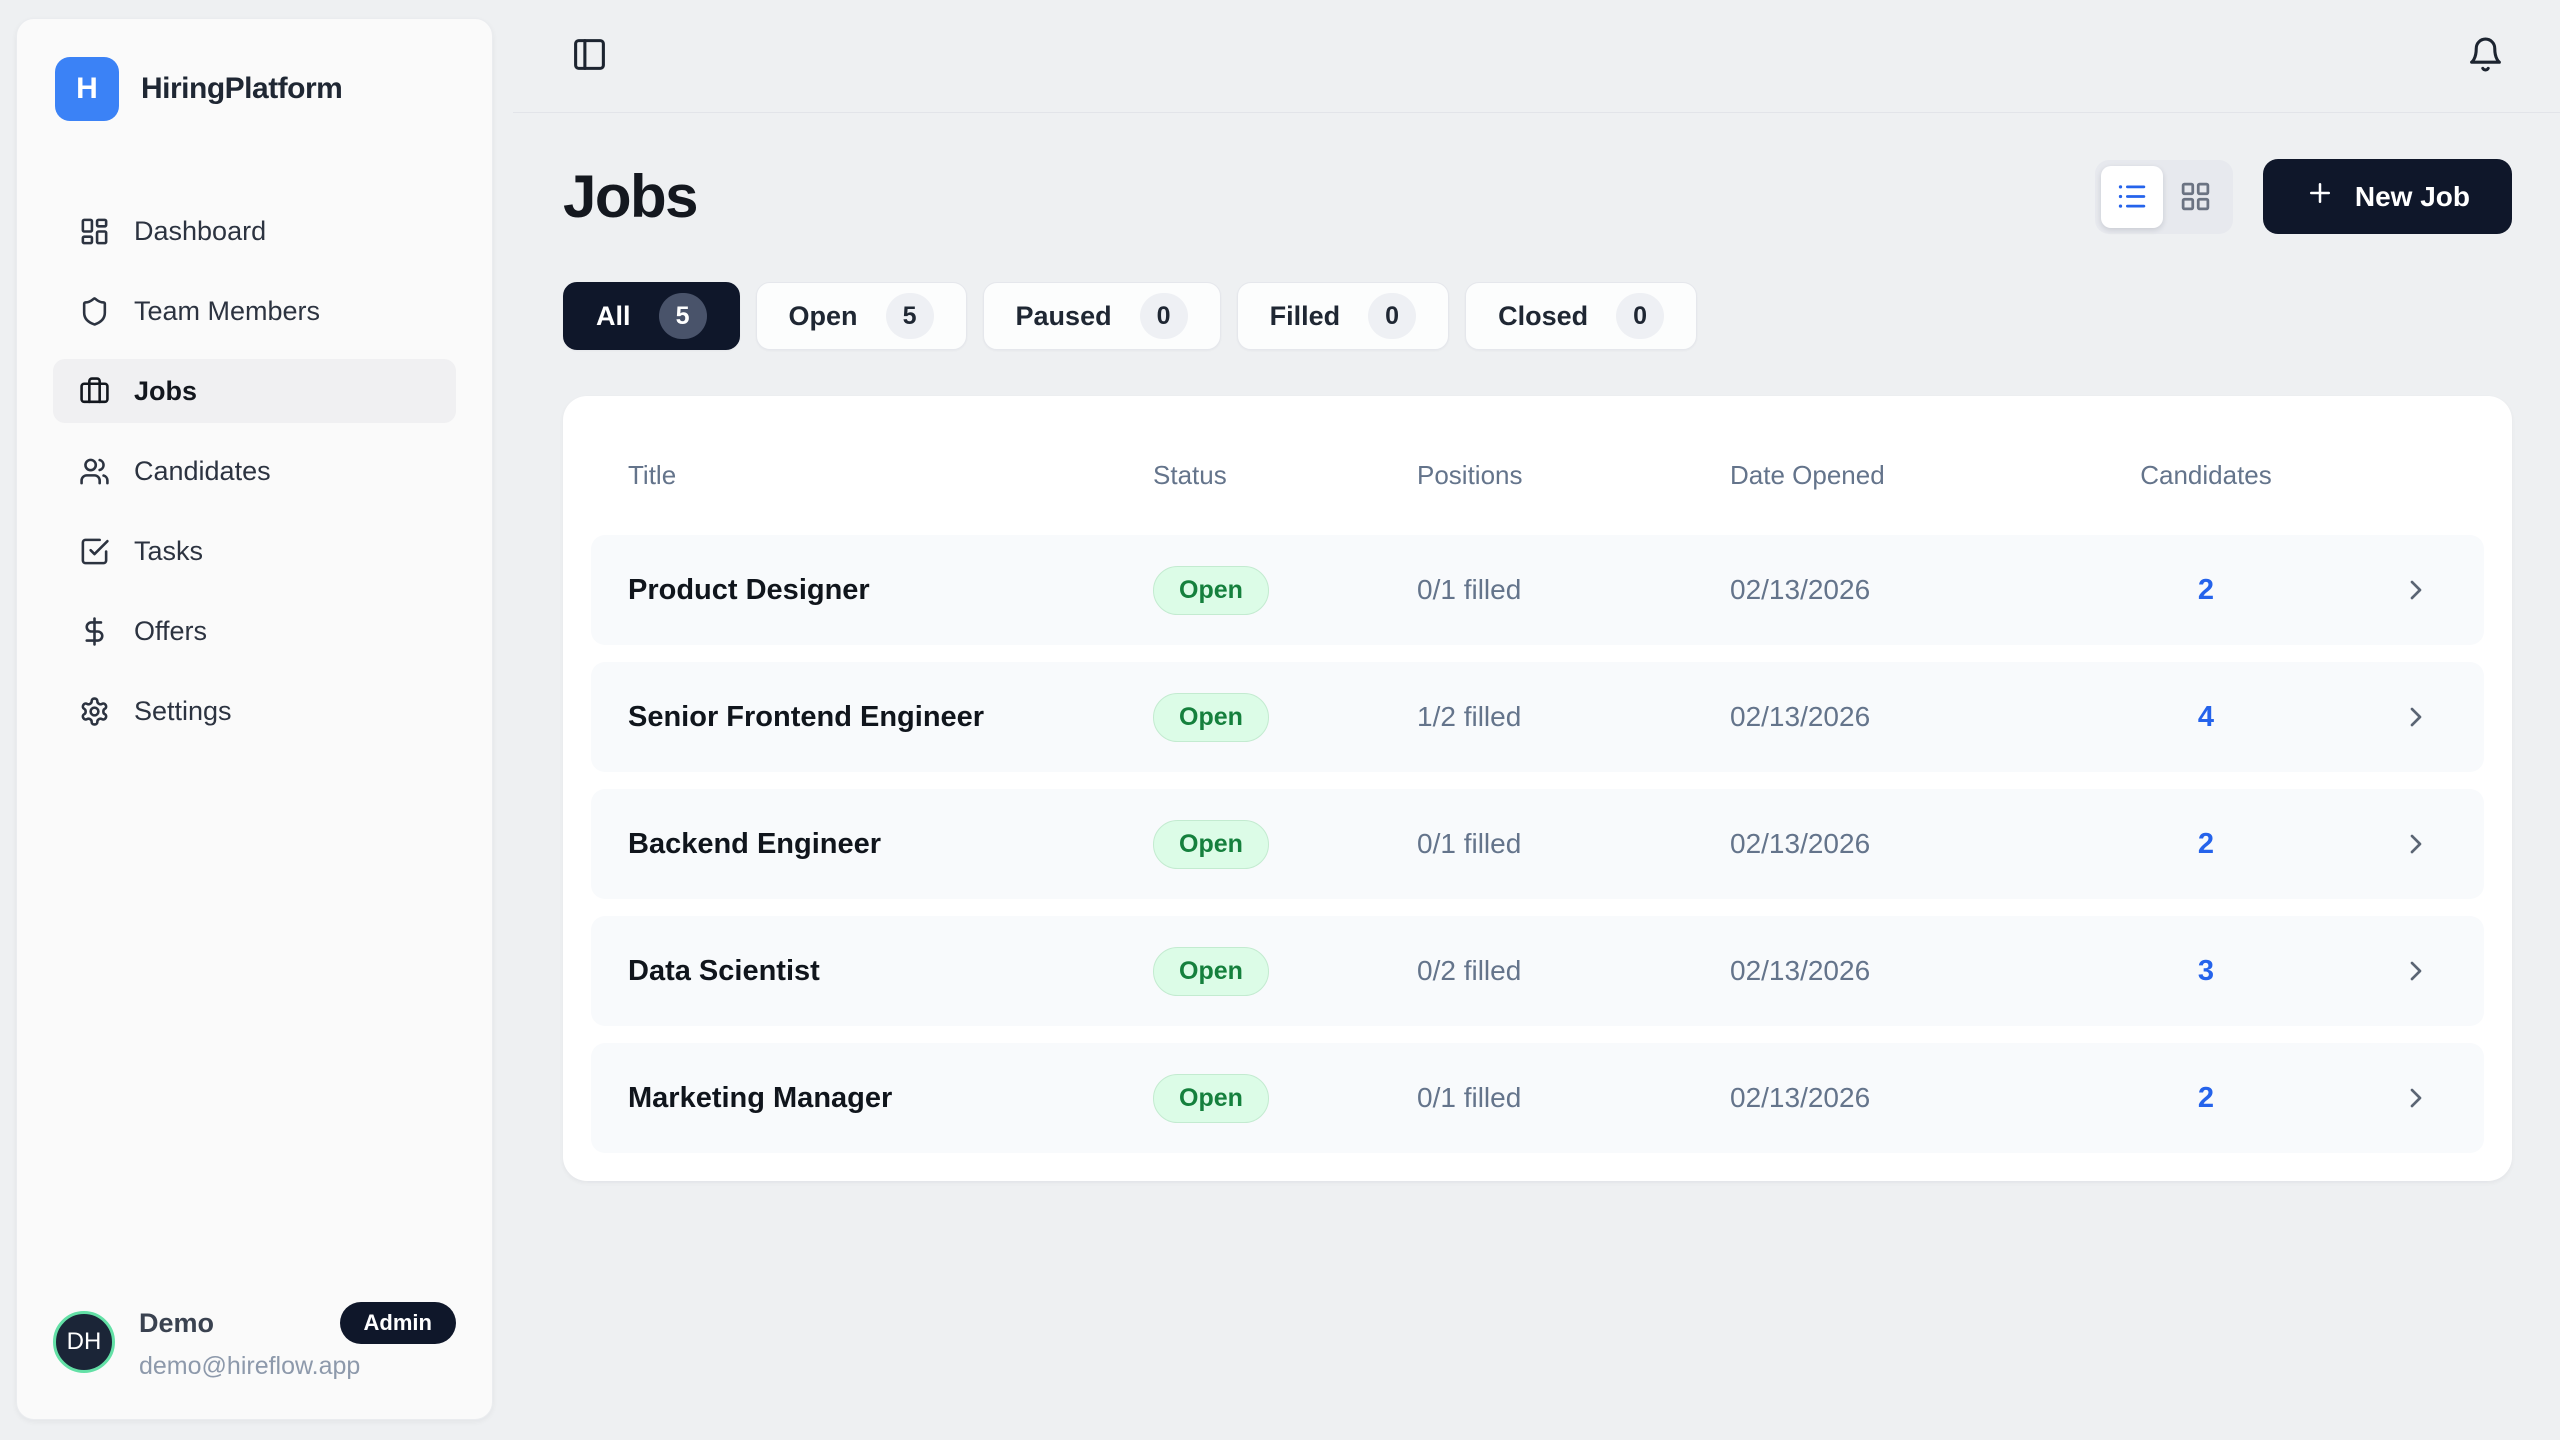 The height and width of the screenshot is (1440, 2560). I want to click on briefcase-icon, so click(94, 391).